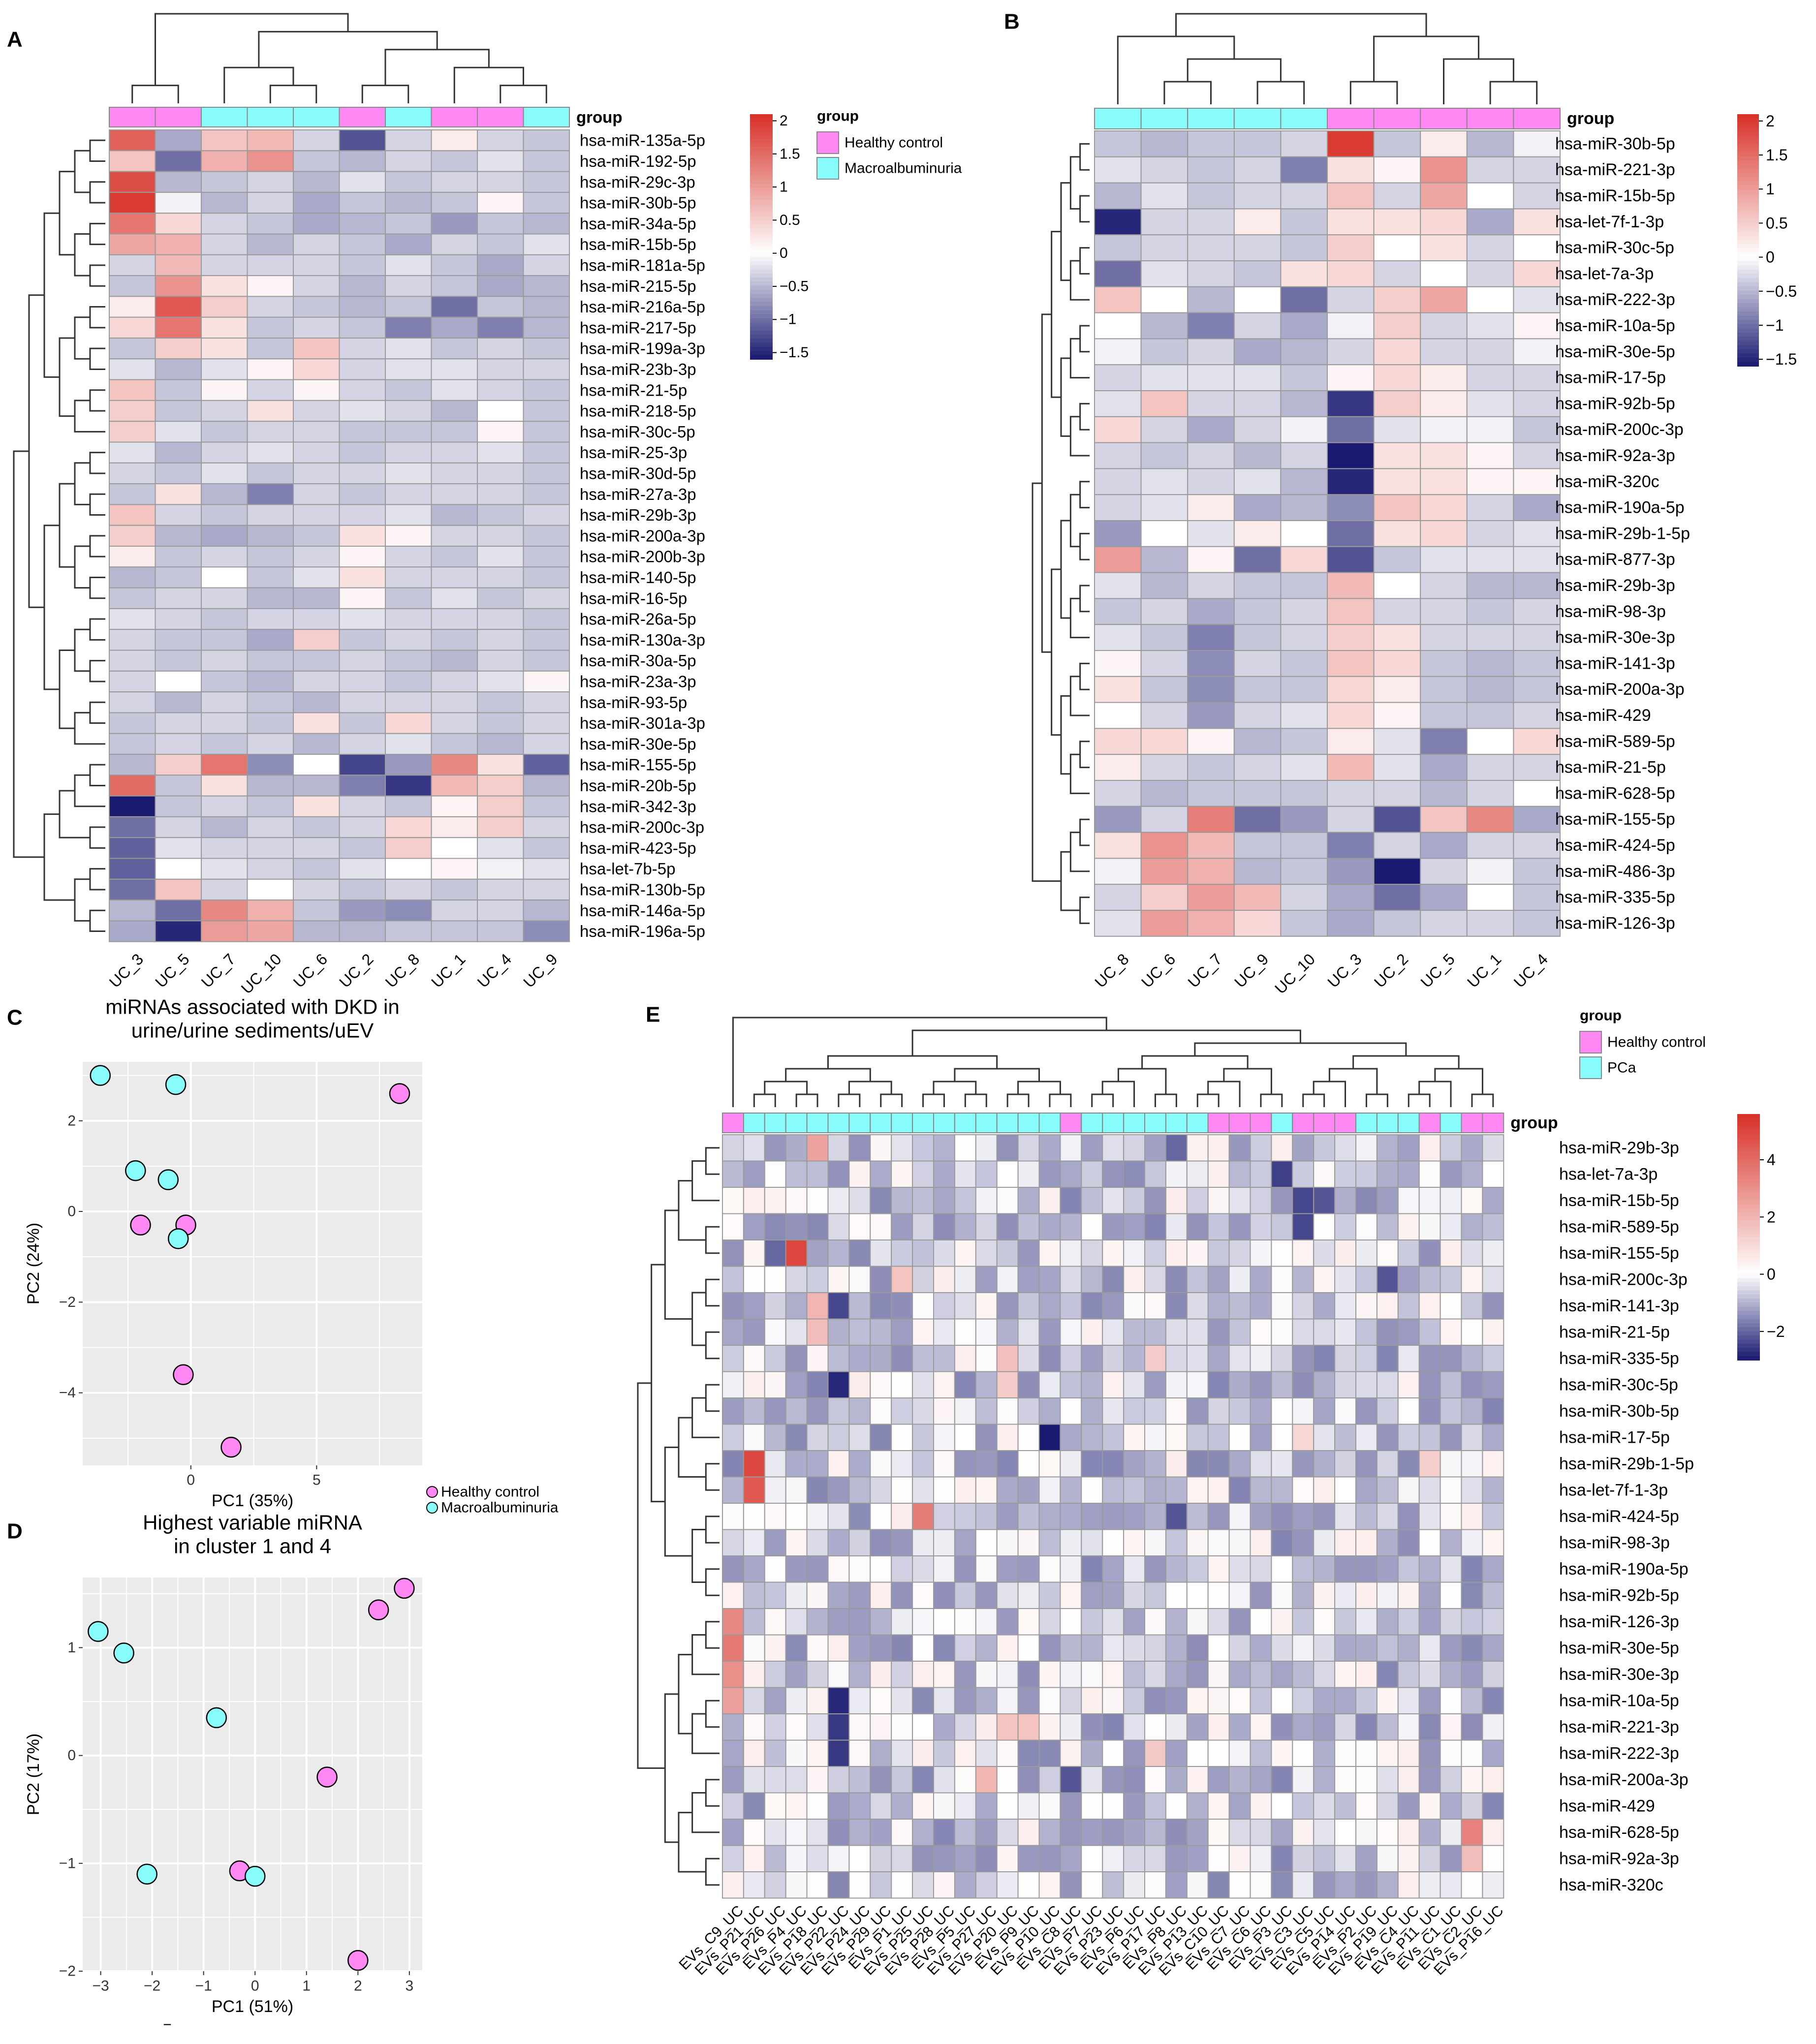 The height and width of the screenshot is (2044, 1816). What do you see at coordinates (642, 557) in the screenshot?
I see `row-label: hsa-miR-200b-3p` at bounding box center [642, 557].